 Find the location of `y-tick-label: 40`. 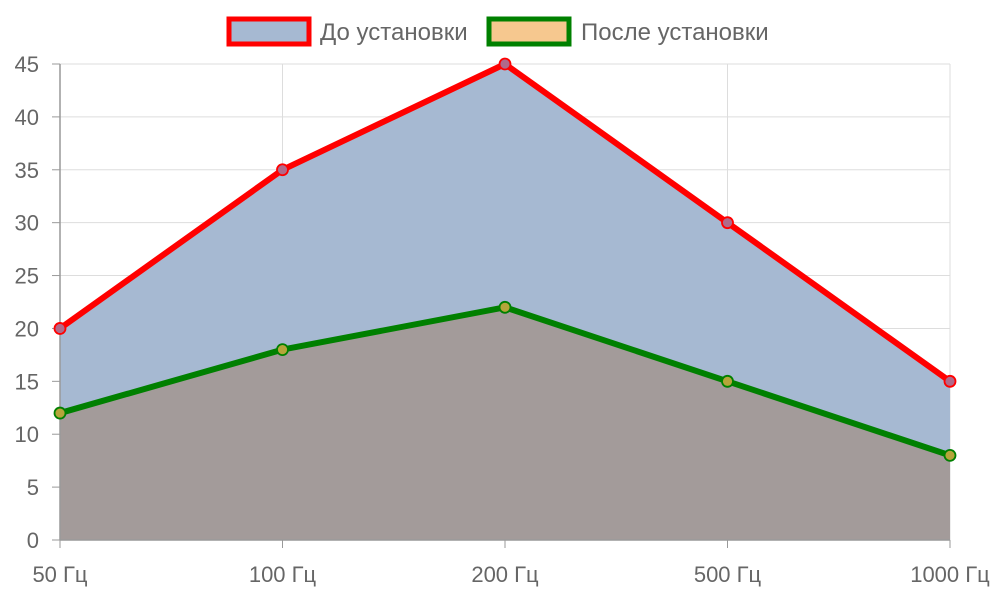

y-tick-label: 40 is located at coordinates (27, 117).